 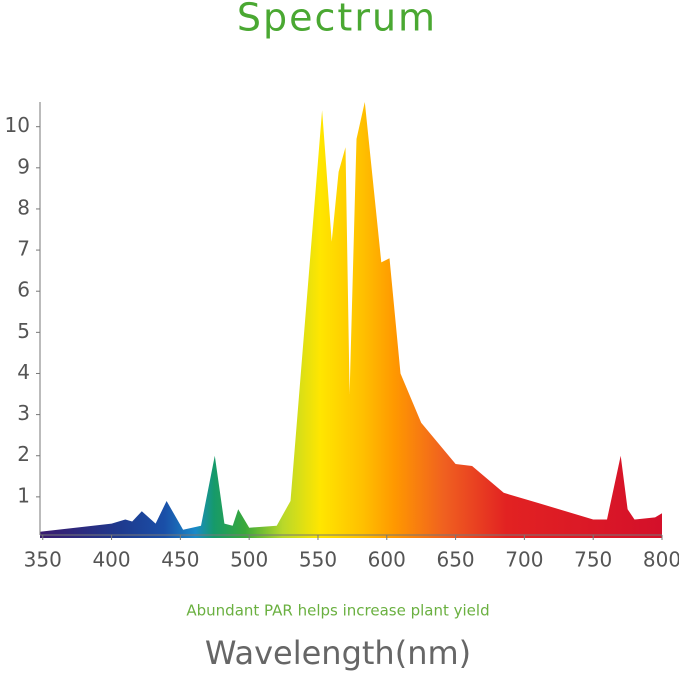 What do you see at coordinates (111, 560) in the screenshot?
I see `x-tick-label: 400` at bounding box center [111, 560].